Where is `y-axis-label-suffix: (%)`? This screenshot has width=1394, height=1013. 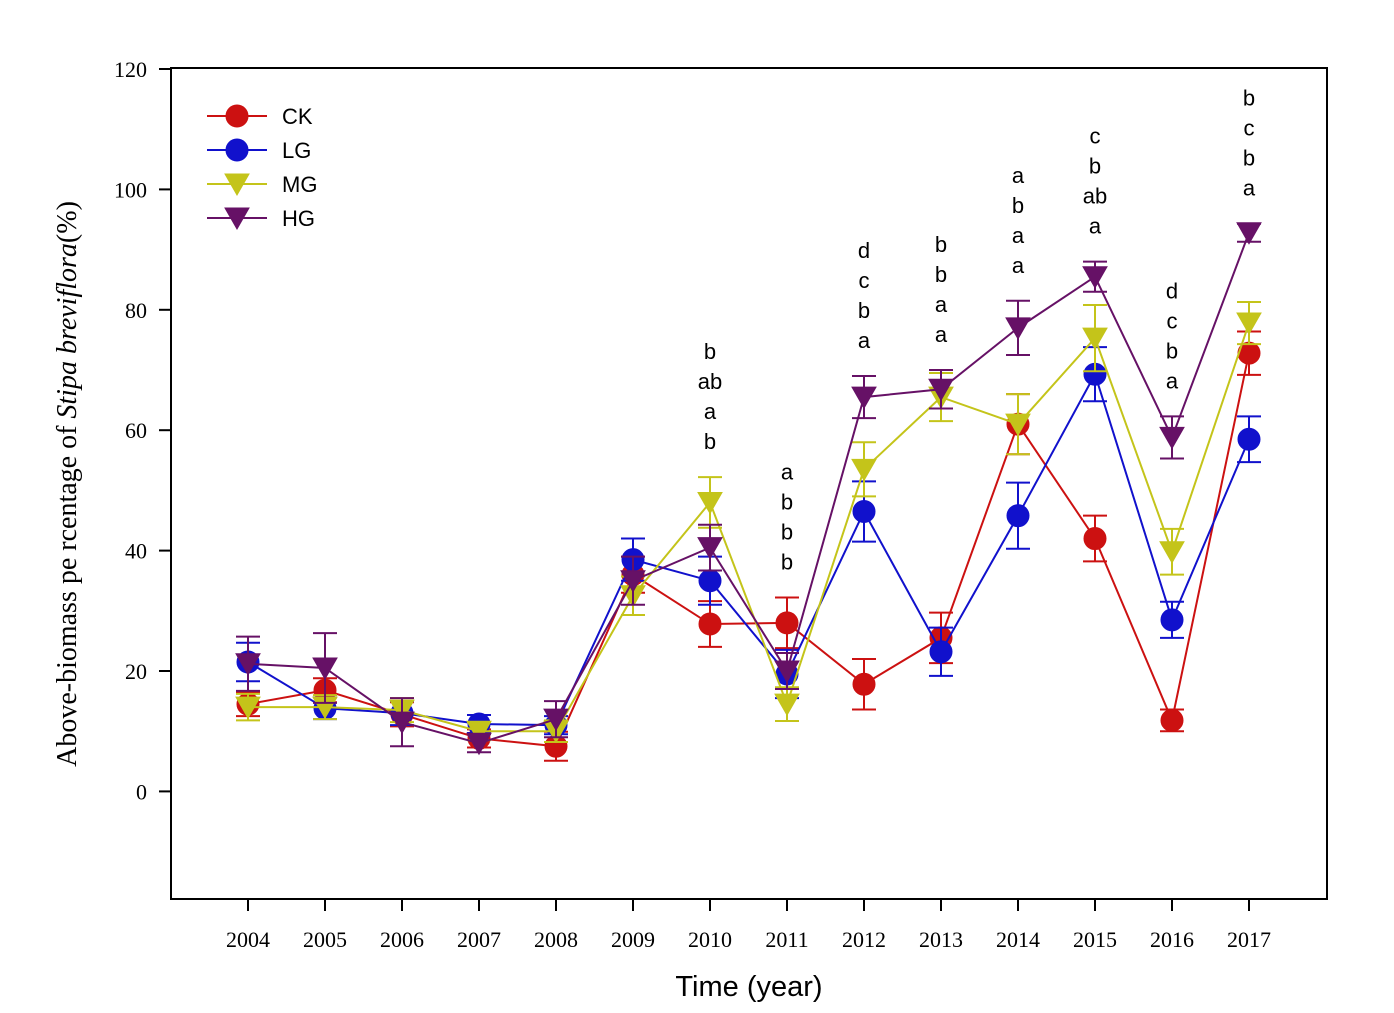
y-axis-label-suffix: (%) is located at coordinates (67, 222).